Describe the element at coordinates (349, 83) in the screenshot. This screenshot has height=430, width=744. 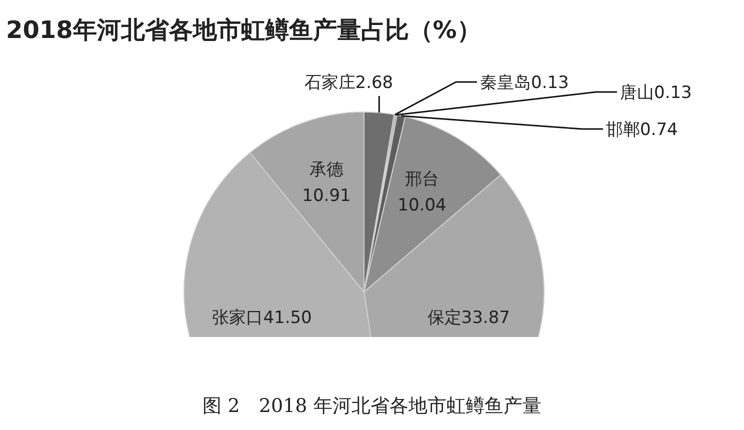
I see `slice-label: 石家庄2.68` at that location.